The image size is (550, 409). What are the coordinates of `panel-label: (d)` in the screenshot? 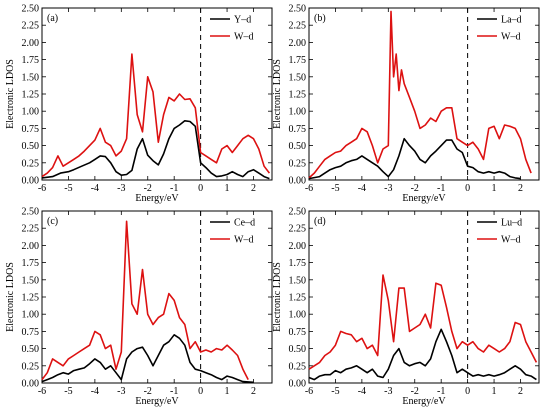 It's located at (320, 221).